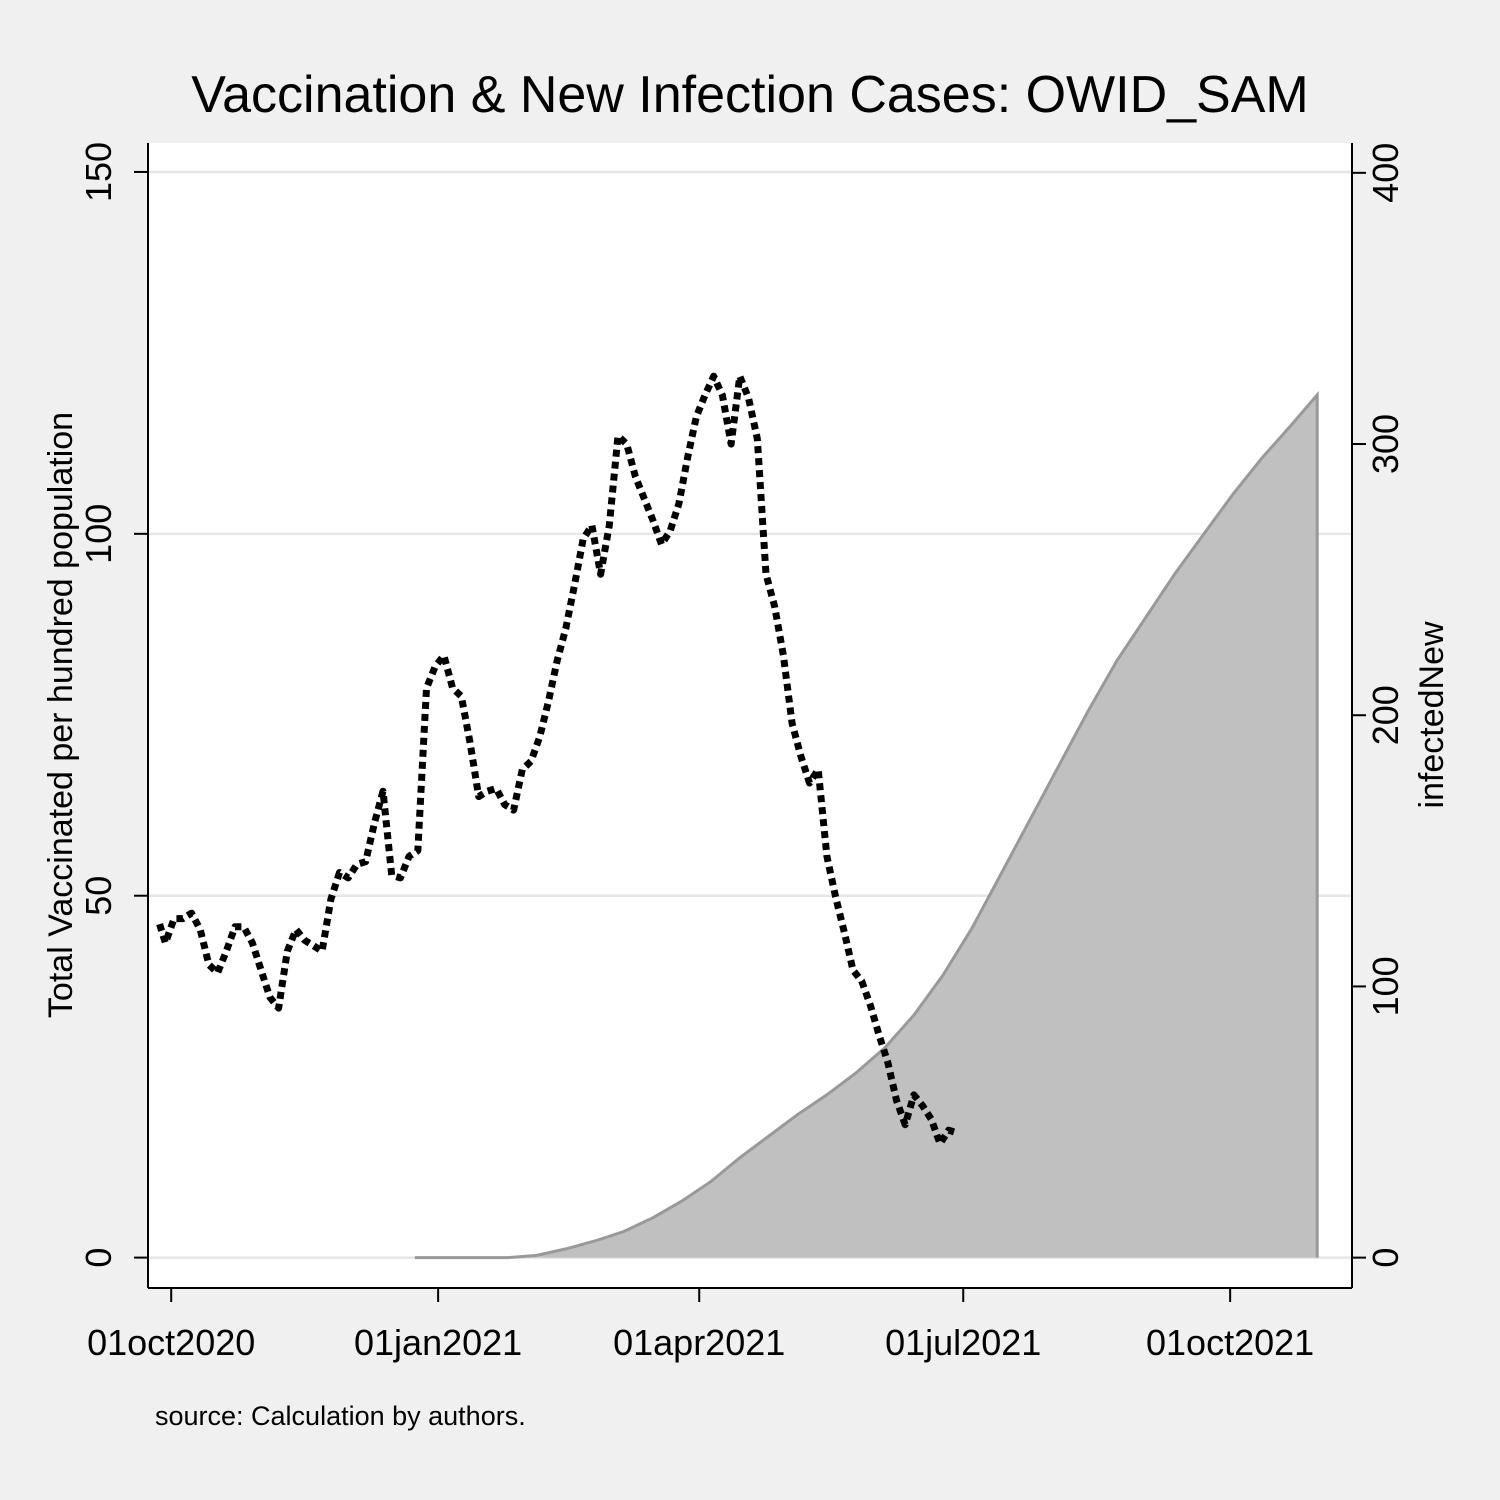 The height and width of the screenshot is (1500, 1500). What do you see at coordinates (1385, 173) in the screenshot?
I see `y-right-tick-label-400: 400` at bounding box center [1385, 173].